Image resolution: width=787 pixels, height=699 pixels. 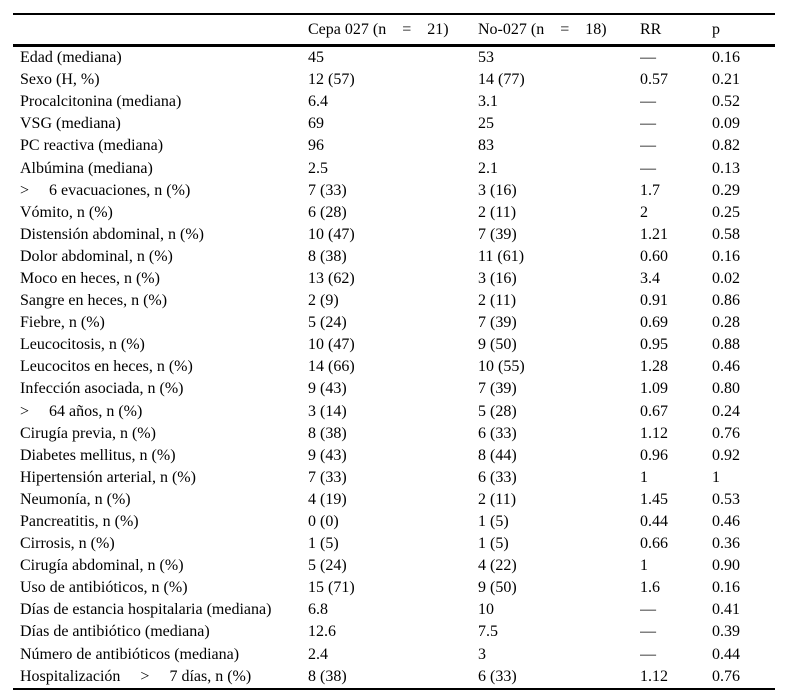 I want to click on p-value: 0.41, so click(x=726, y=610).